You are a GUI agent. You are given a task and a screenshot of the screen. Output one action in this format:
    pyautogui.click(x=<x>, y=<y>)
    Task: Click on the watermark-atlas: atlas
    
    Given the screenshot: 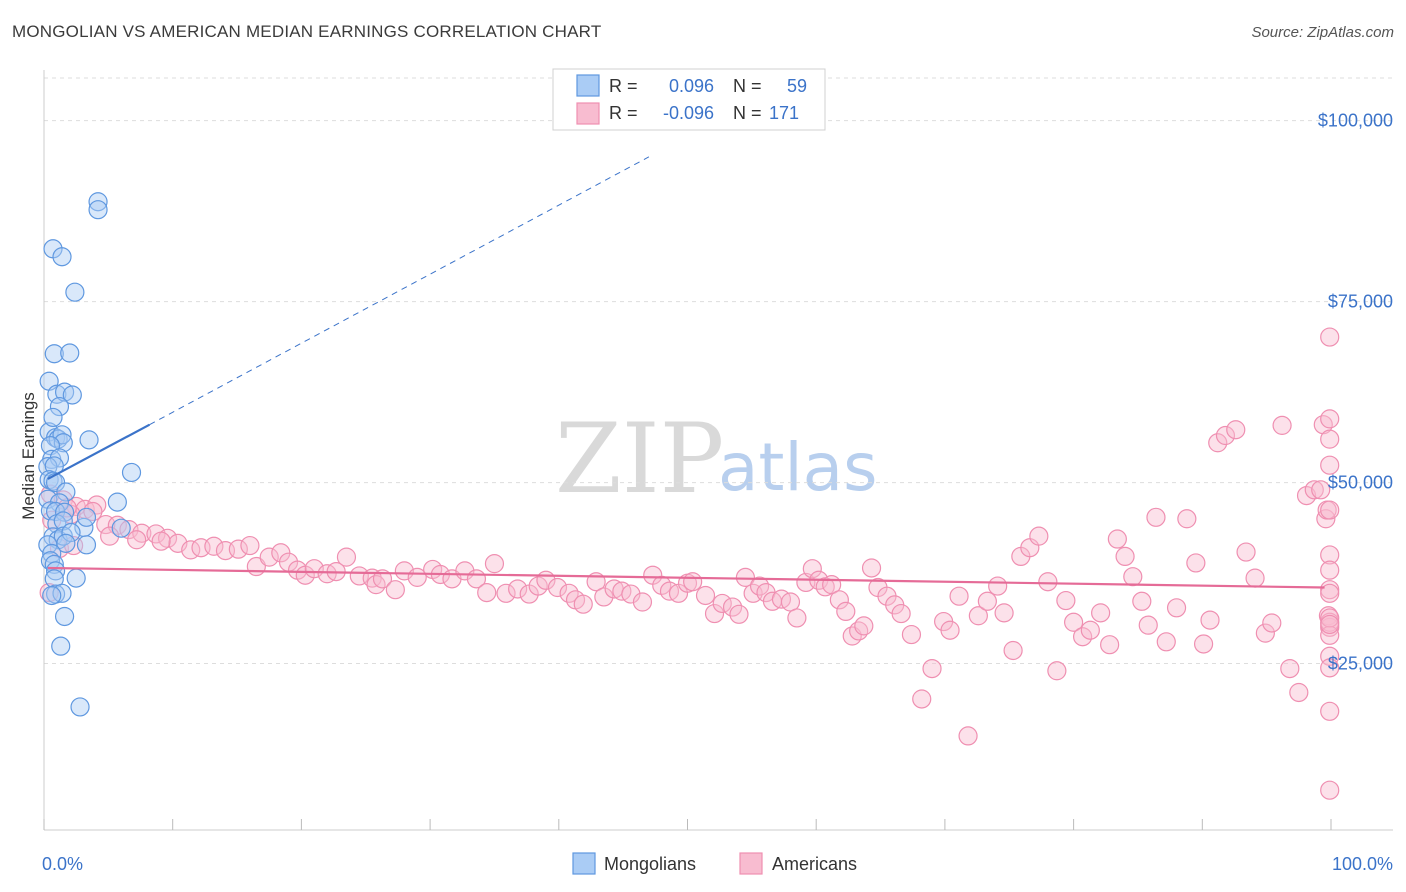 What is the action you would take?
    pyautogui.click(x=798, y=467)
    